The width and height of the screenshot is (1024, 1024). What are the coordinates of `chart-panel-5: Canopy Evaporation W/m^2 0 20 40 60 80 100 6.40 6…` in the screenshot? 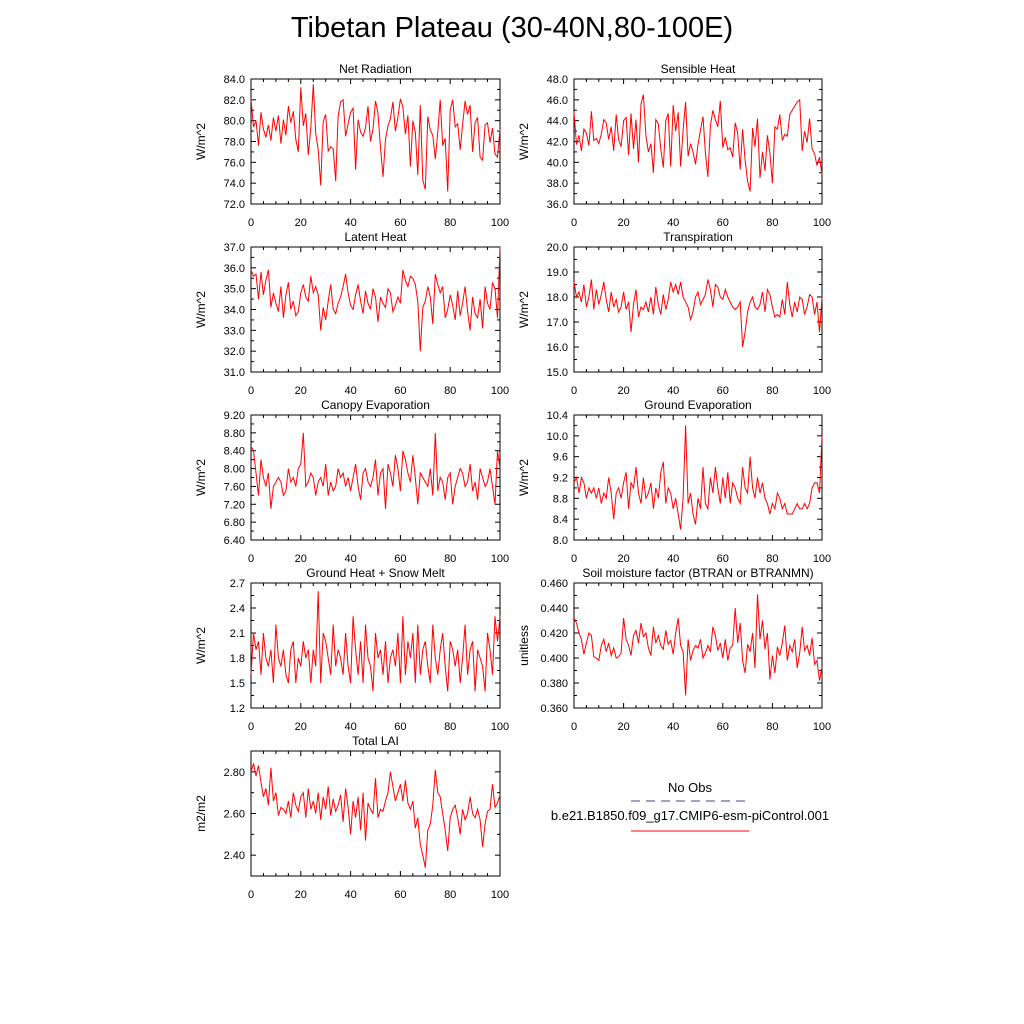 It's located at (351, 481).